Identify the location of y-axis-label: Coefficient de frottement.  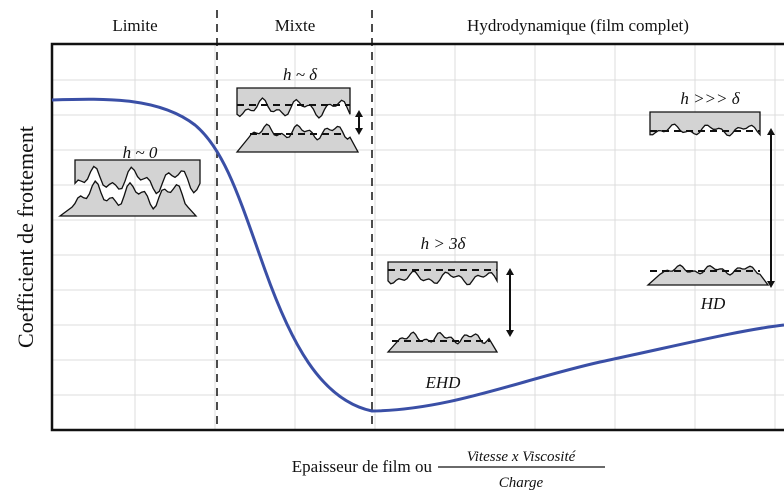
(25, 237).